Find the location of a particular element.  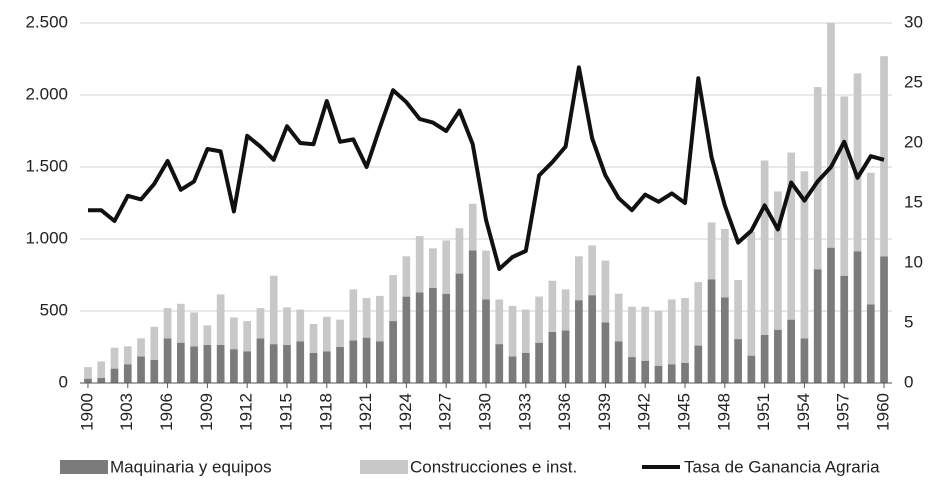

x-tick-label: 1957 is located at coordinates (843, 412).